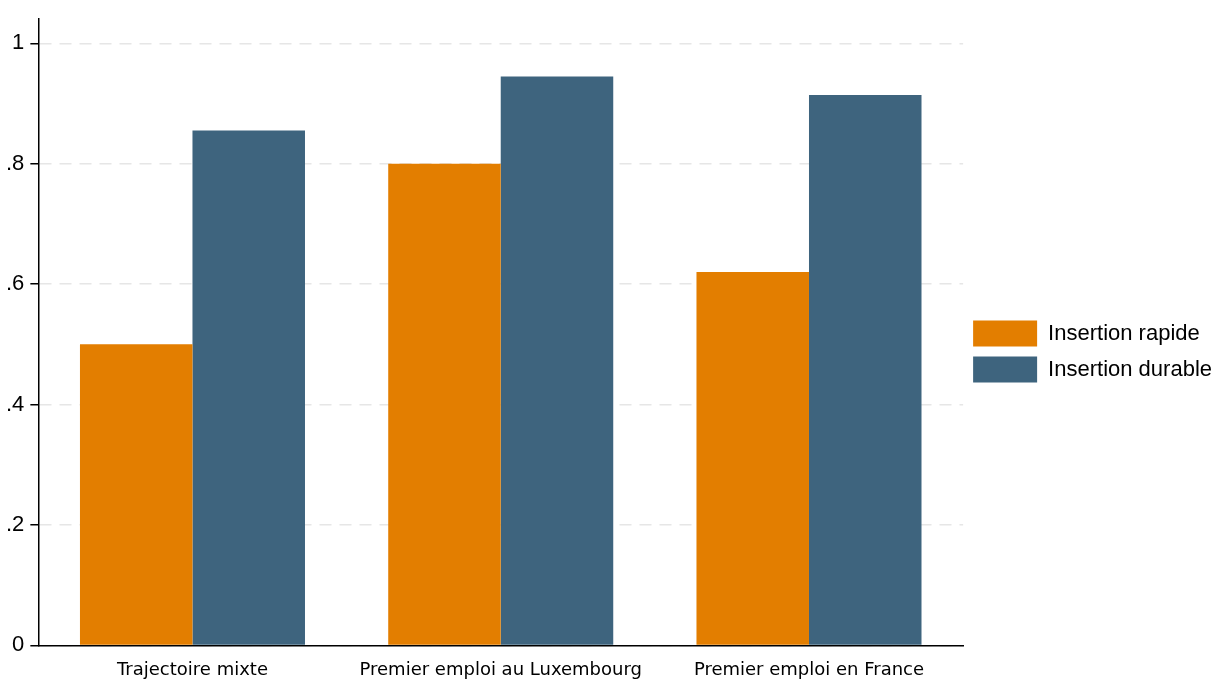  I want to click on x-tick-label: Premier emploi en France, so click(809, 668).